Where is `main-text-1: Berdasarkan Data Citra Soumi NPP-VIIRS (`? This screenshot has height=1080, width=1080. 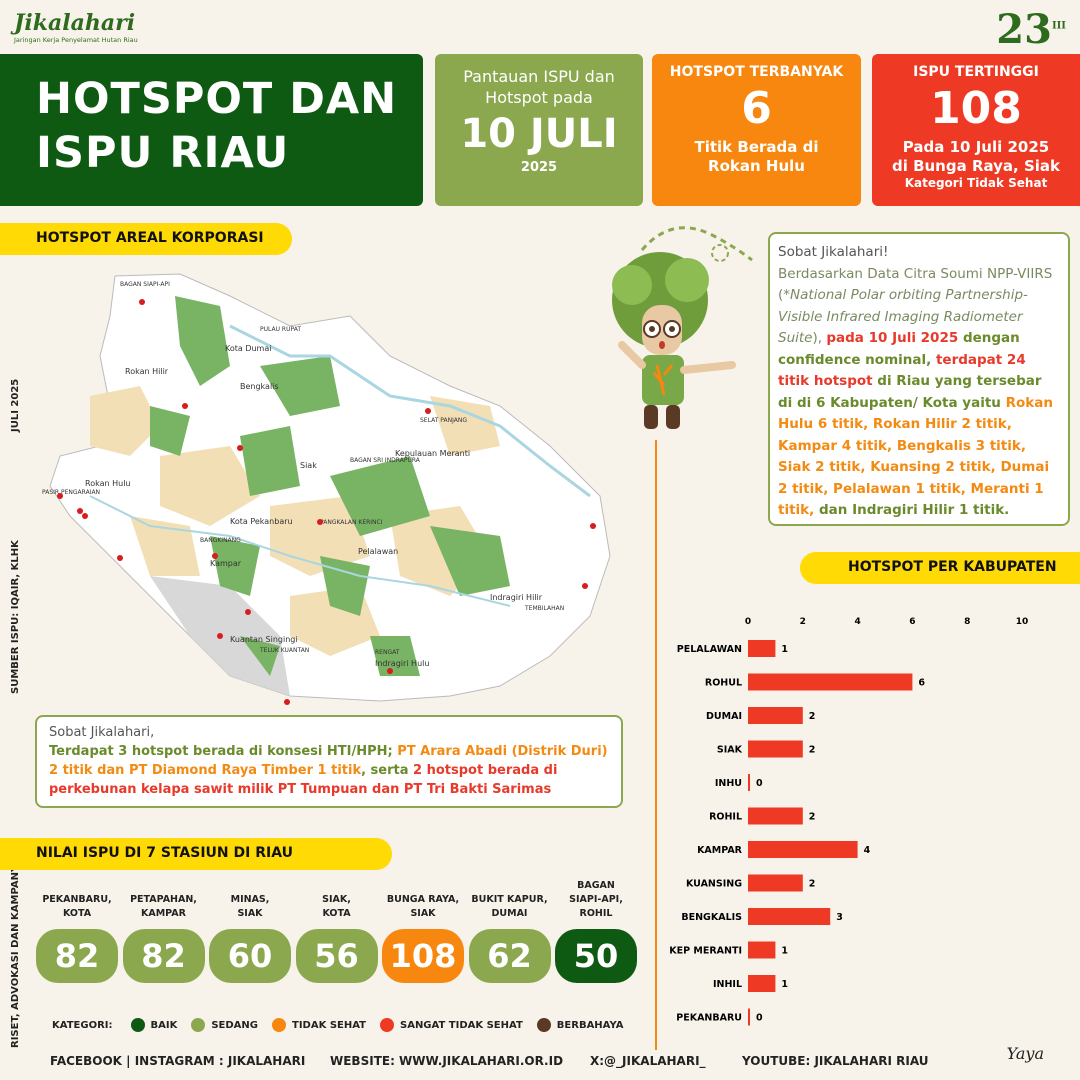
main-text-1: Berdasarkan Data Citra Soumi NPP-VIIRS ( is located at coordinates (915, 284).